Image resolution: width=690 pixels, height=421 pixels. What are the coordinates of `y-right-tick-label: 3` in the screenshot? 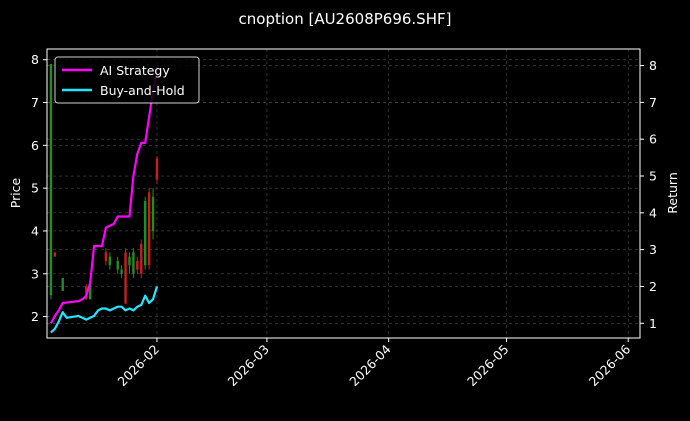 It's located at (653, 249).